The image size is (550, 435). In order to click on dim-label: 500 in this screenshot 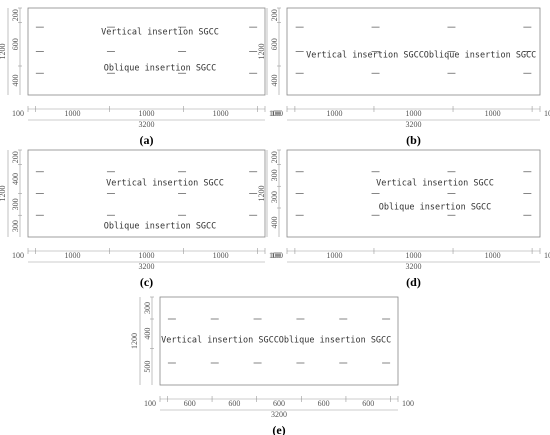, I will do `click(147, 367)`.